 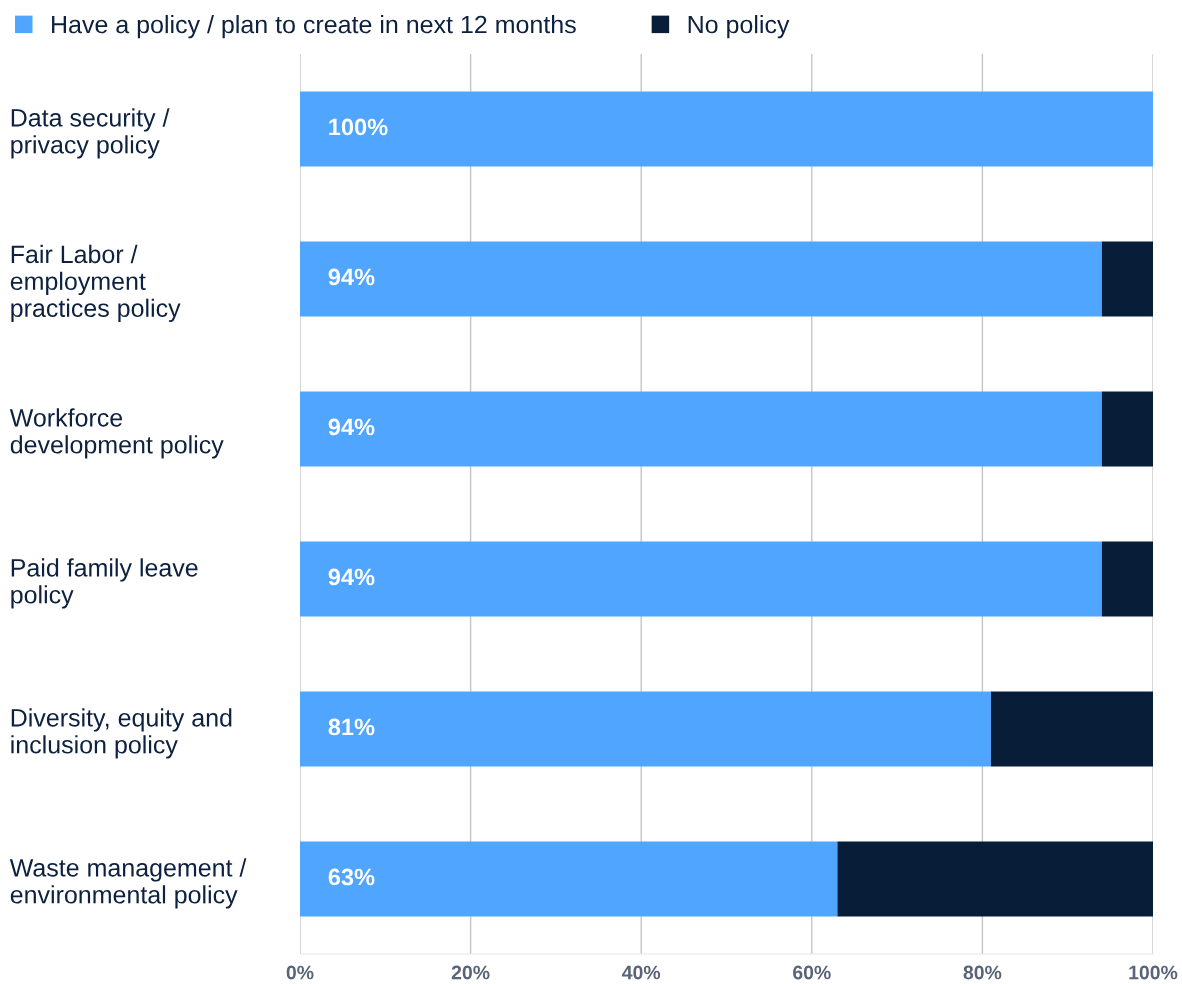 I want to click on x-tick-label: 100%, so click(x=1153, y=972).